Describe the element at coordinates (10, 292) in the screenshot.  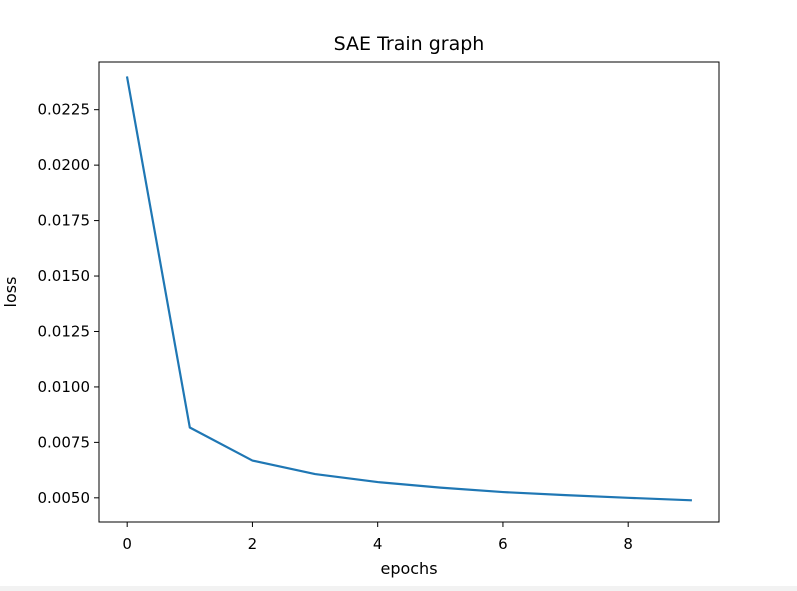
I see `y-axis-label: loss` at that location.